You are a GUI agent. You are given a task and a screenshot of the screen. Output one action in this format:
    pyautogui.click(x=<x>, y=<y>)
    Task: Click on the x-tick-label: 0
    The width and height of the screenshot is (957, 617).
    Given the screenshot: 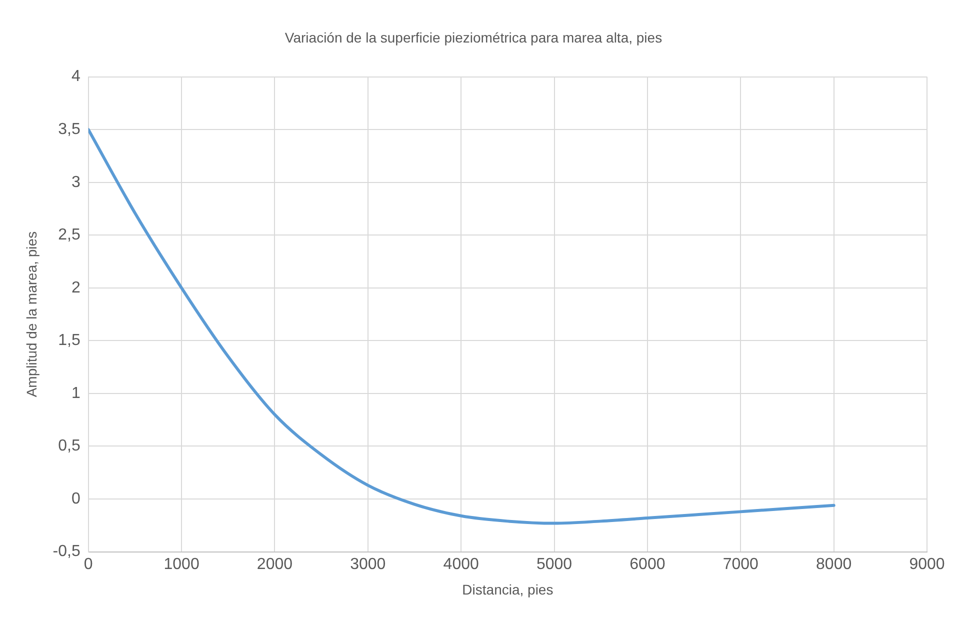 What is the action you would take?
    pyautogui.click(x=88, y=564)
    